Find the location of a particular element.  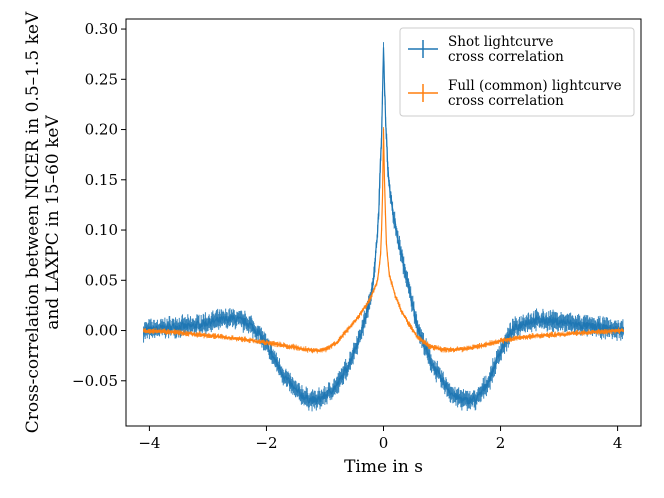

legend-label-2-line-2: cross correlation is located at coordinates (506, 101).